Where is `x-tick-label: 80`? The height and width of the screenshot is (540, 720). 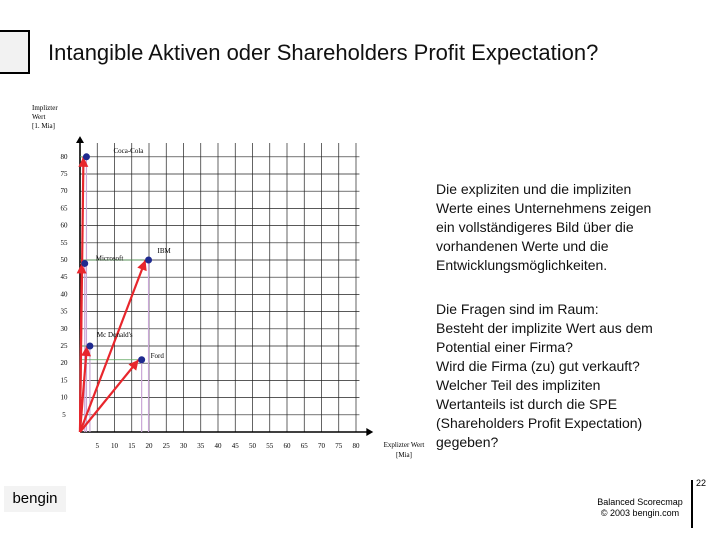 x-tick-label: 80 is located at coordinates (357, 446).